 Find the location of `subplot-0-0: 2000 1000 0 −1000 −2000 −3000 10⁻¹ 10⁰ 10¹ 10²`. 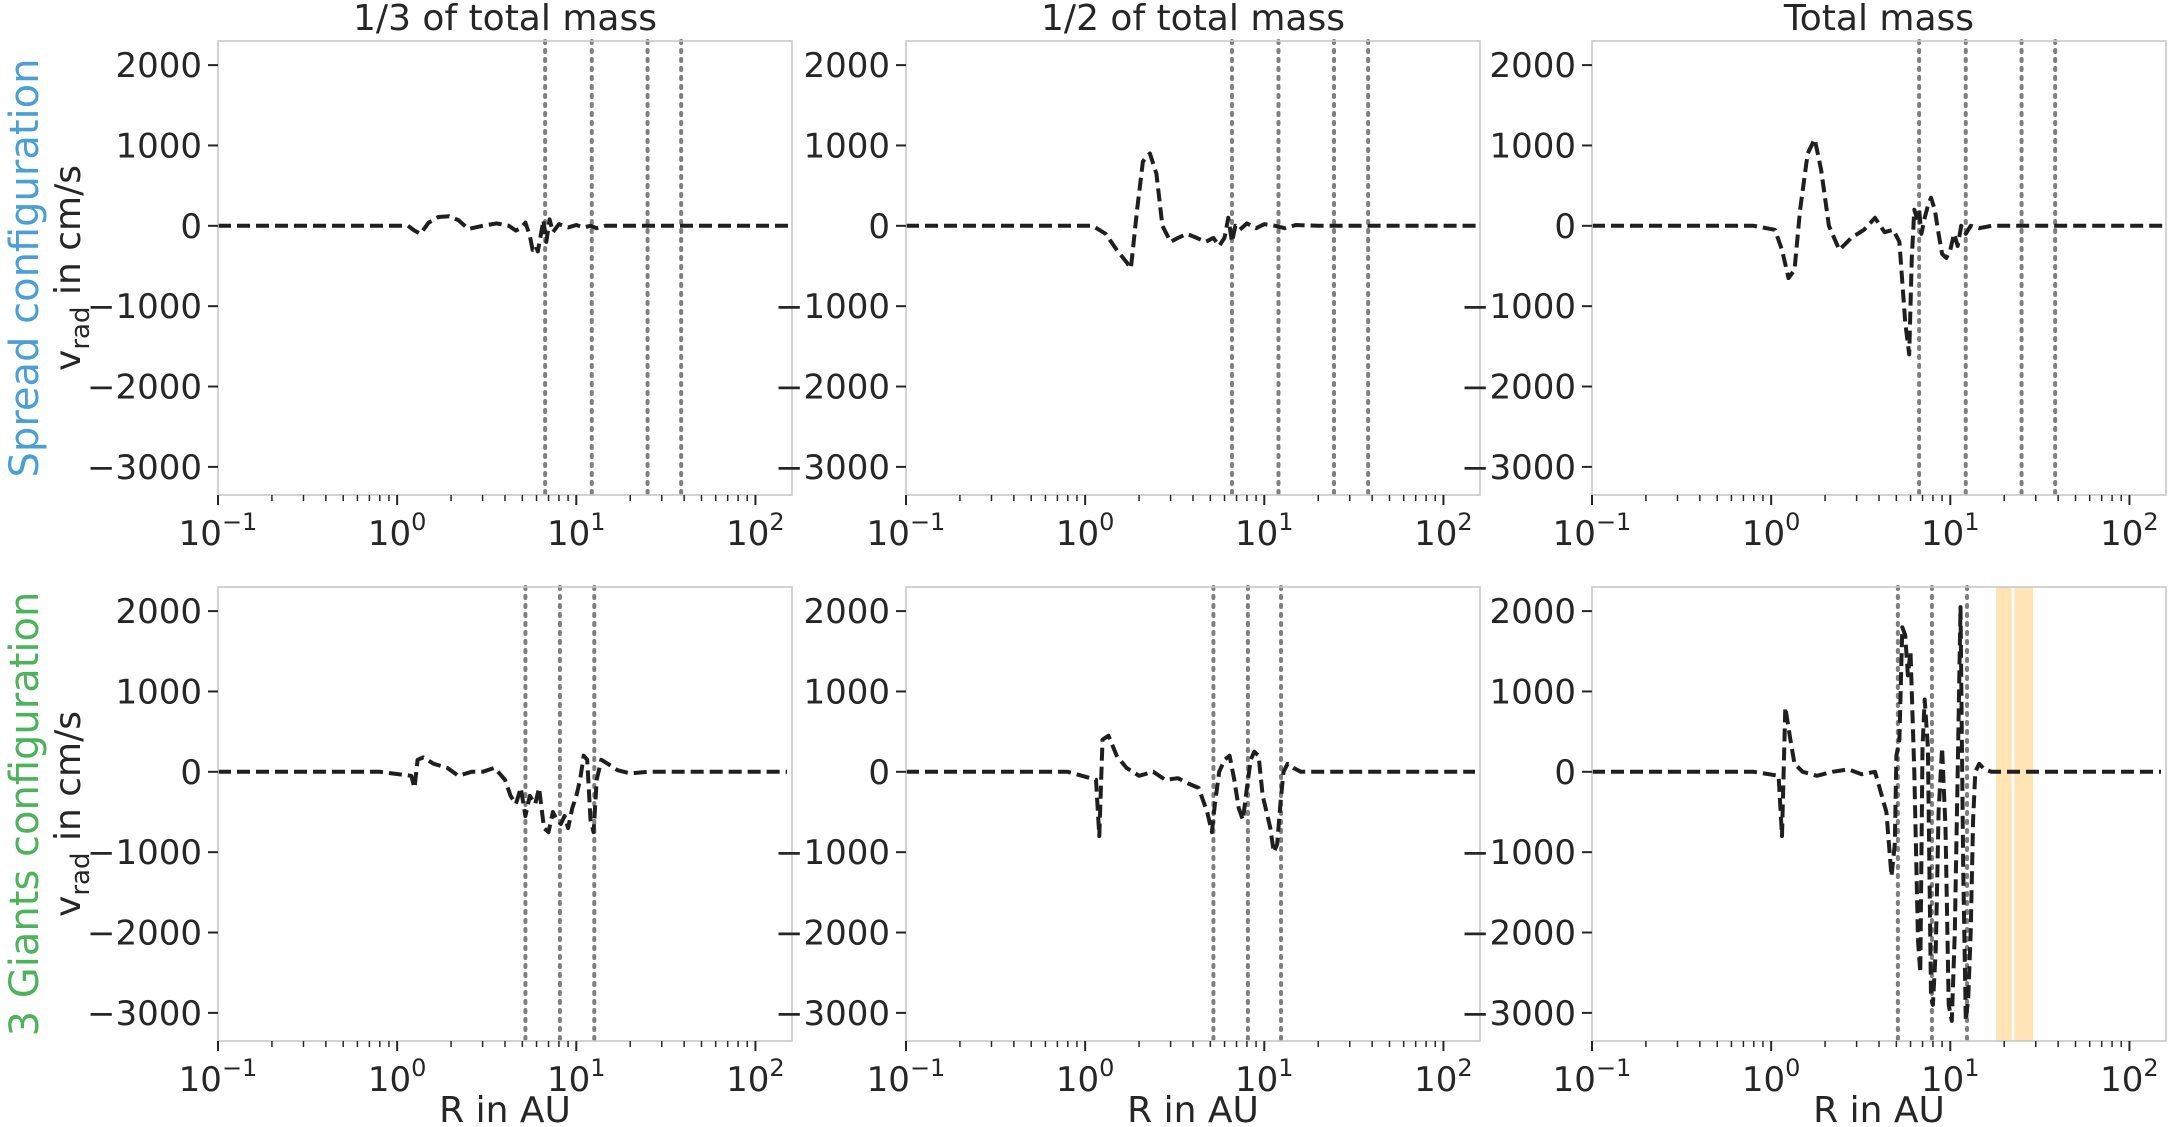

subplot-0-0: 2000 1000 0 −1000 −2000 −3000 10⁻¹ 10⁰ 10¹ 10² is located at coordinates (440, 296).